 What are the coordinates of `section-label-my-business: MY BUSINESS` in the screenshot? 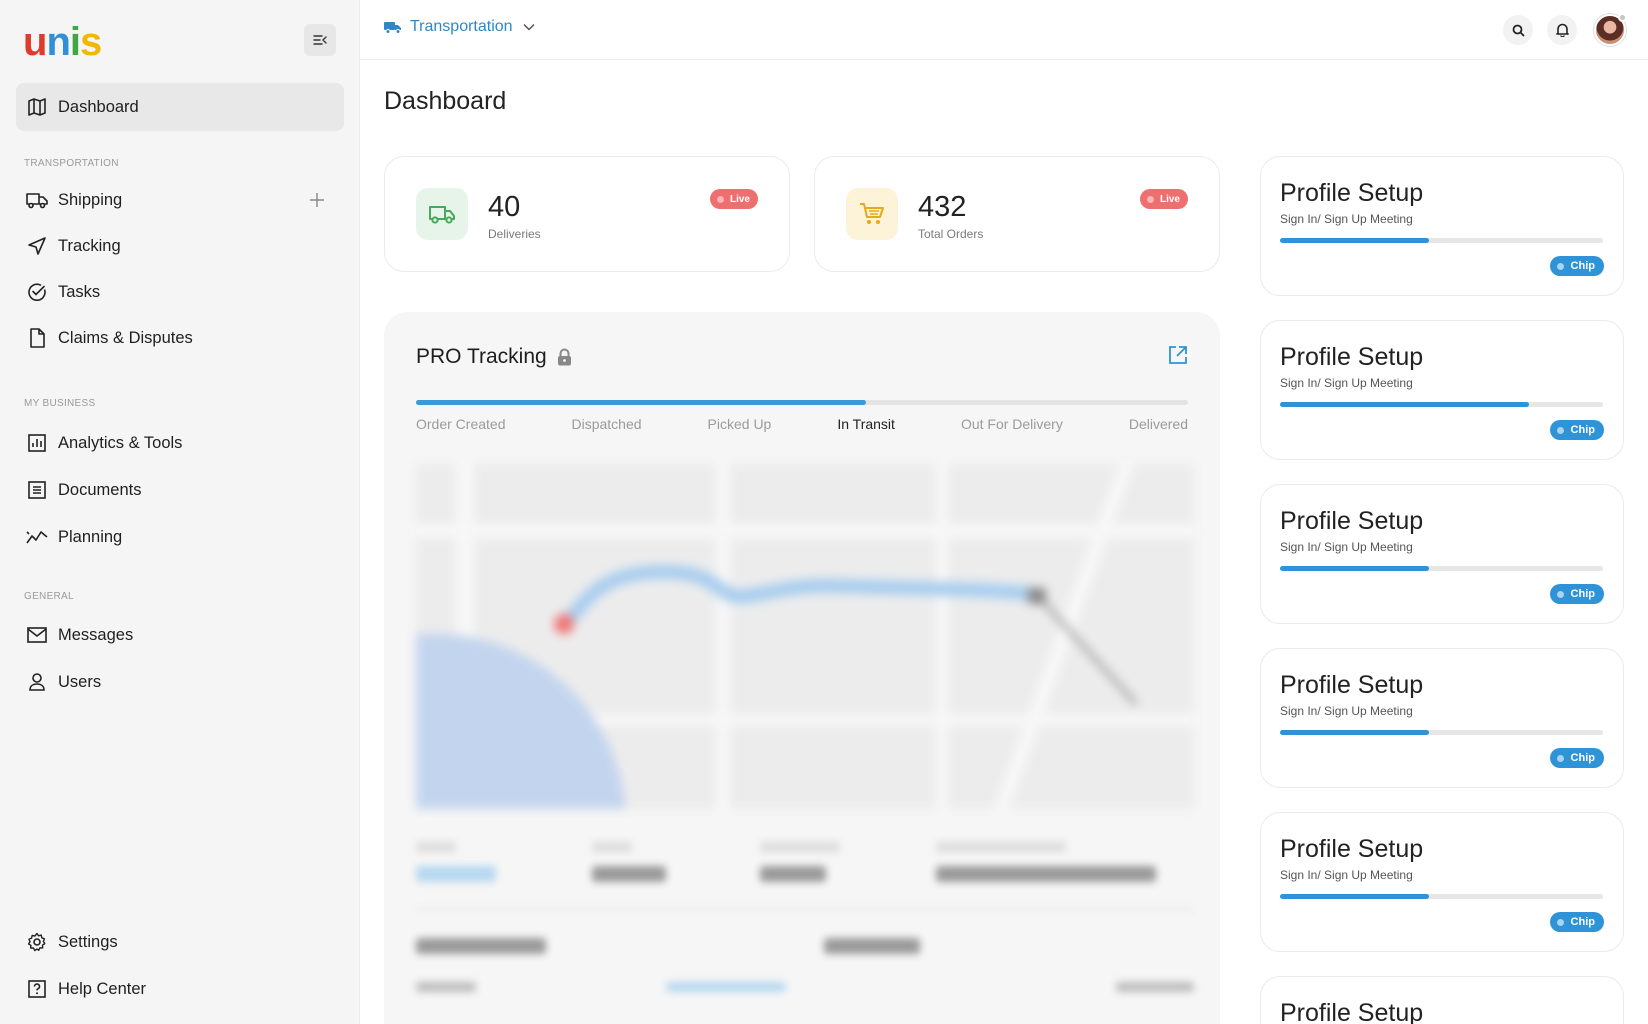 It's located at (60, 403).